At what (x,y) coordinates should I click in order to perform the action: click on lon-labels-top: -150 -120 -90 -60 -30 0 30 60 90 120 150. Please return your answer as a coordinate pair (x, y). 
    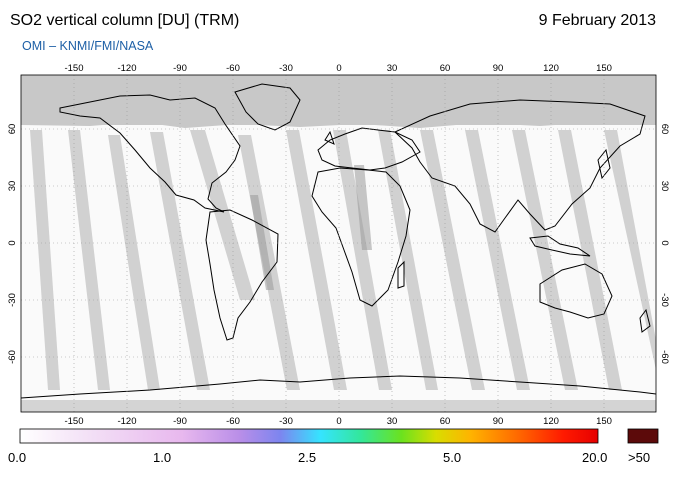
    Looking at the image, I should click on (337, 68).